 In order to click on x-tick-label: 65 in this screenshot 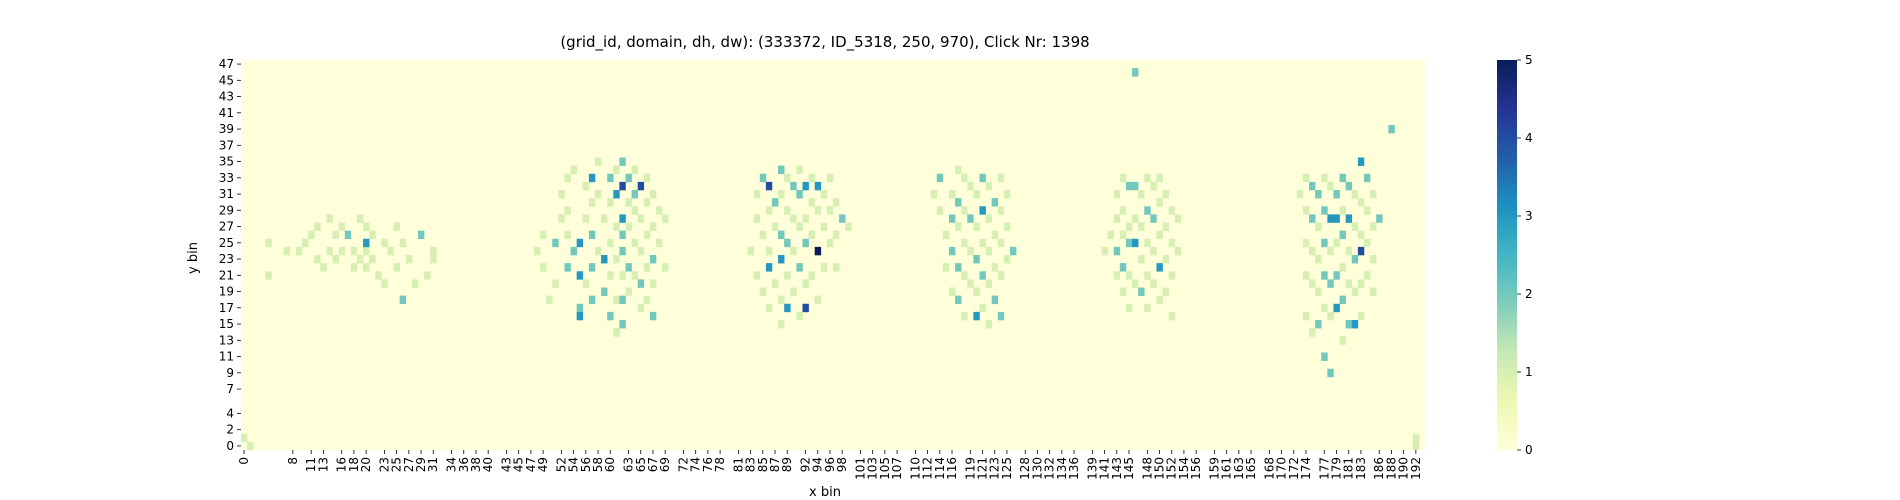, I will do `click(641, 464)`.